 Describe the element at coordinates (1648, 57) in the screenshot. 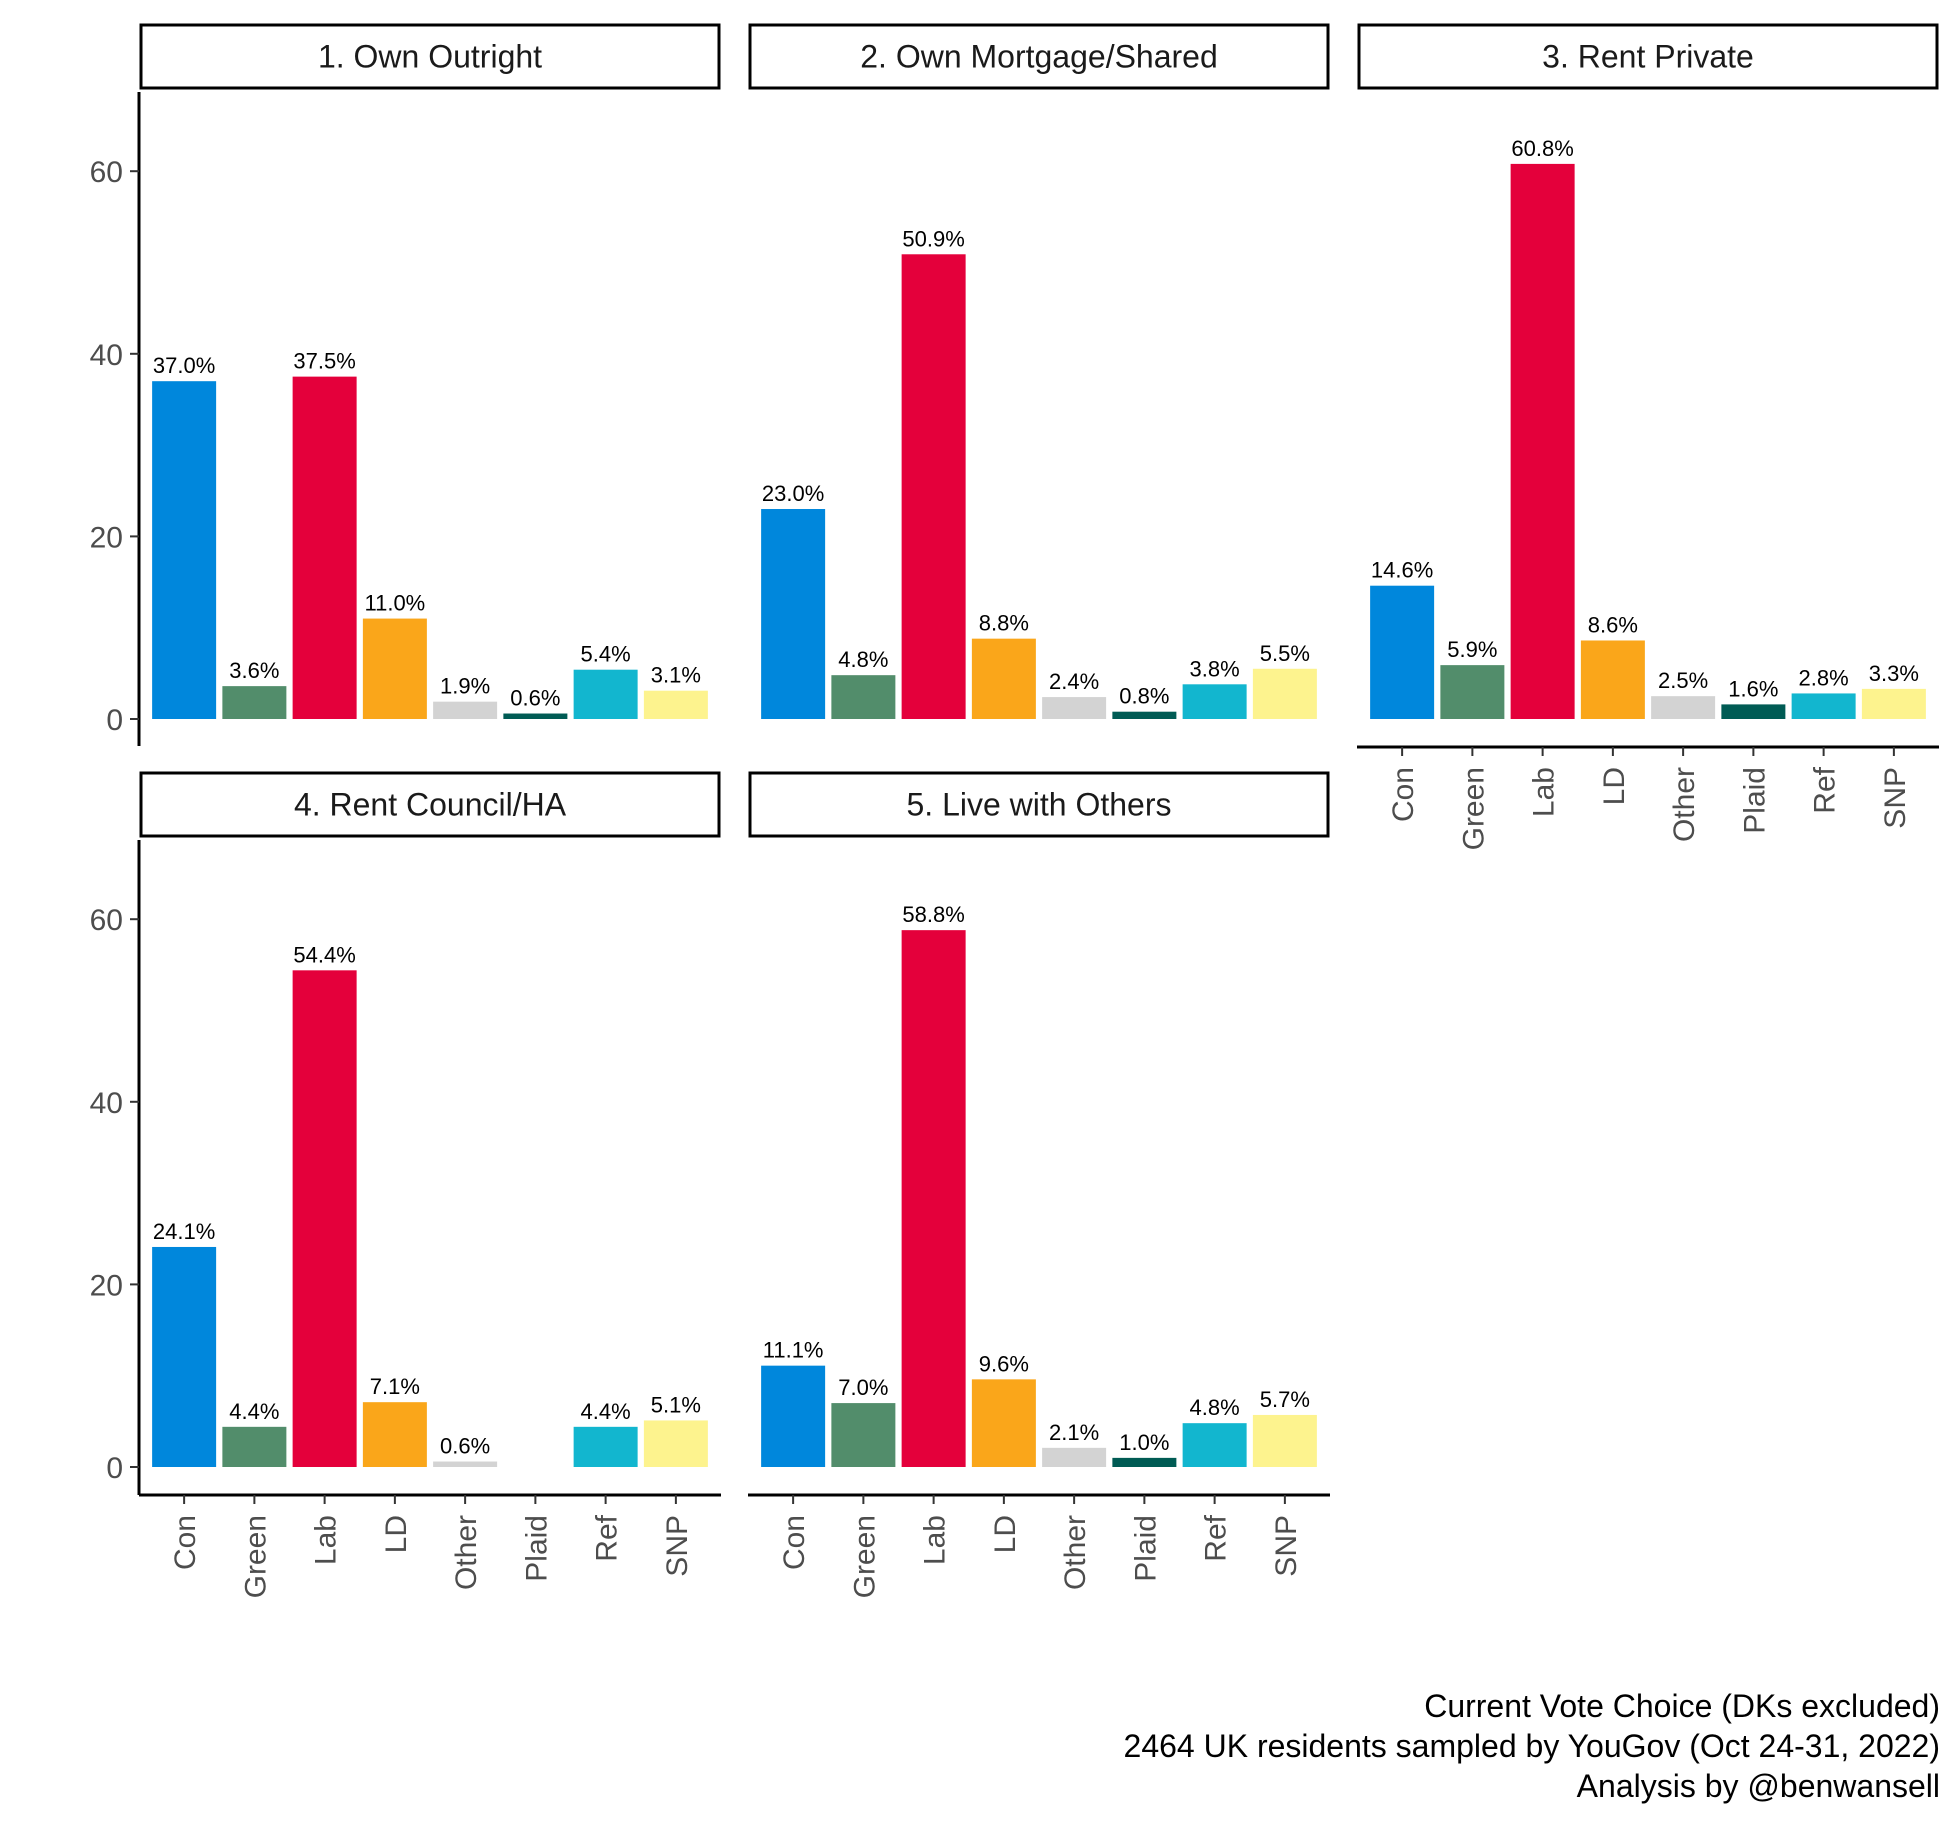

I see `facet-title: 3. Rent Private` at that location.